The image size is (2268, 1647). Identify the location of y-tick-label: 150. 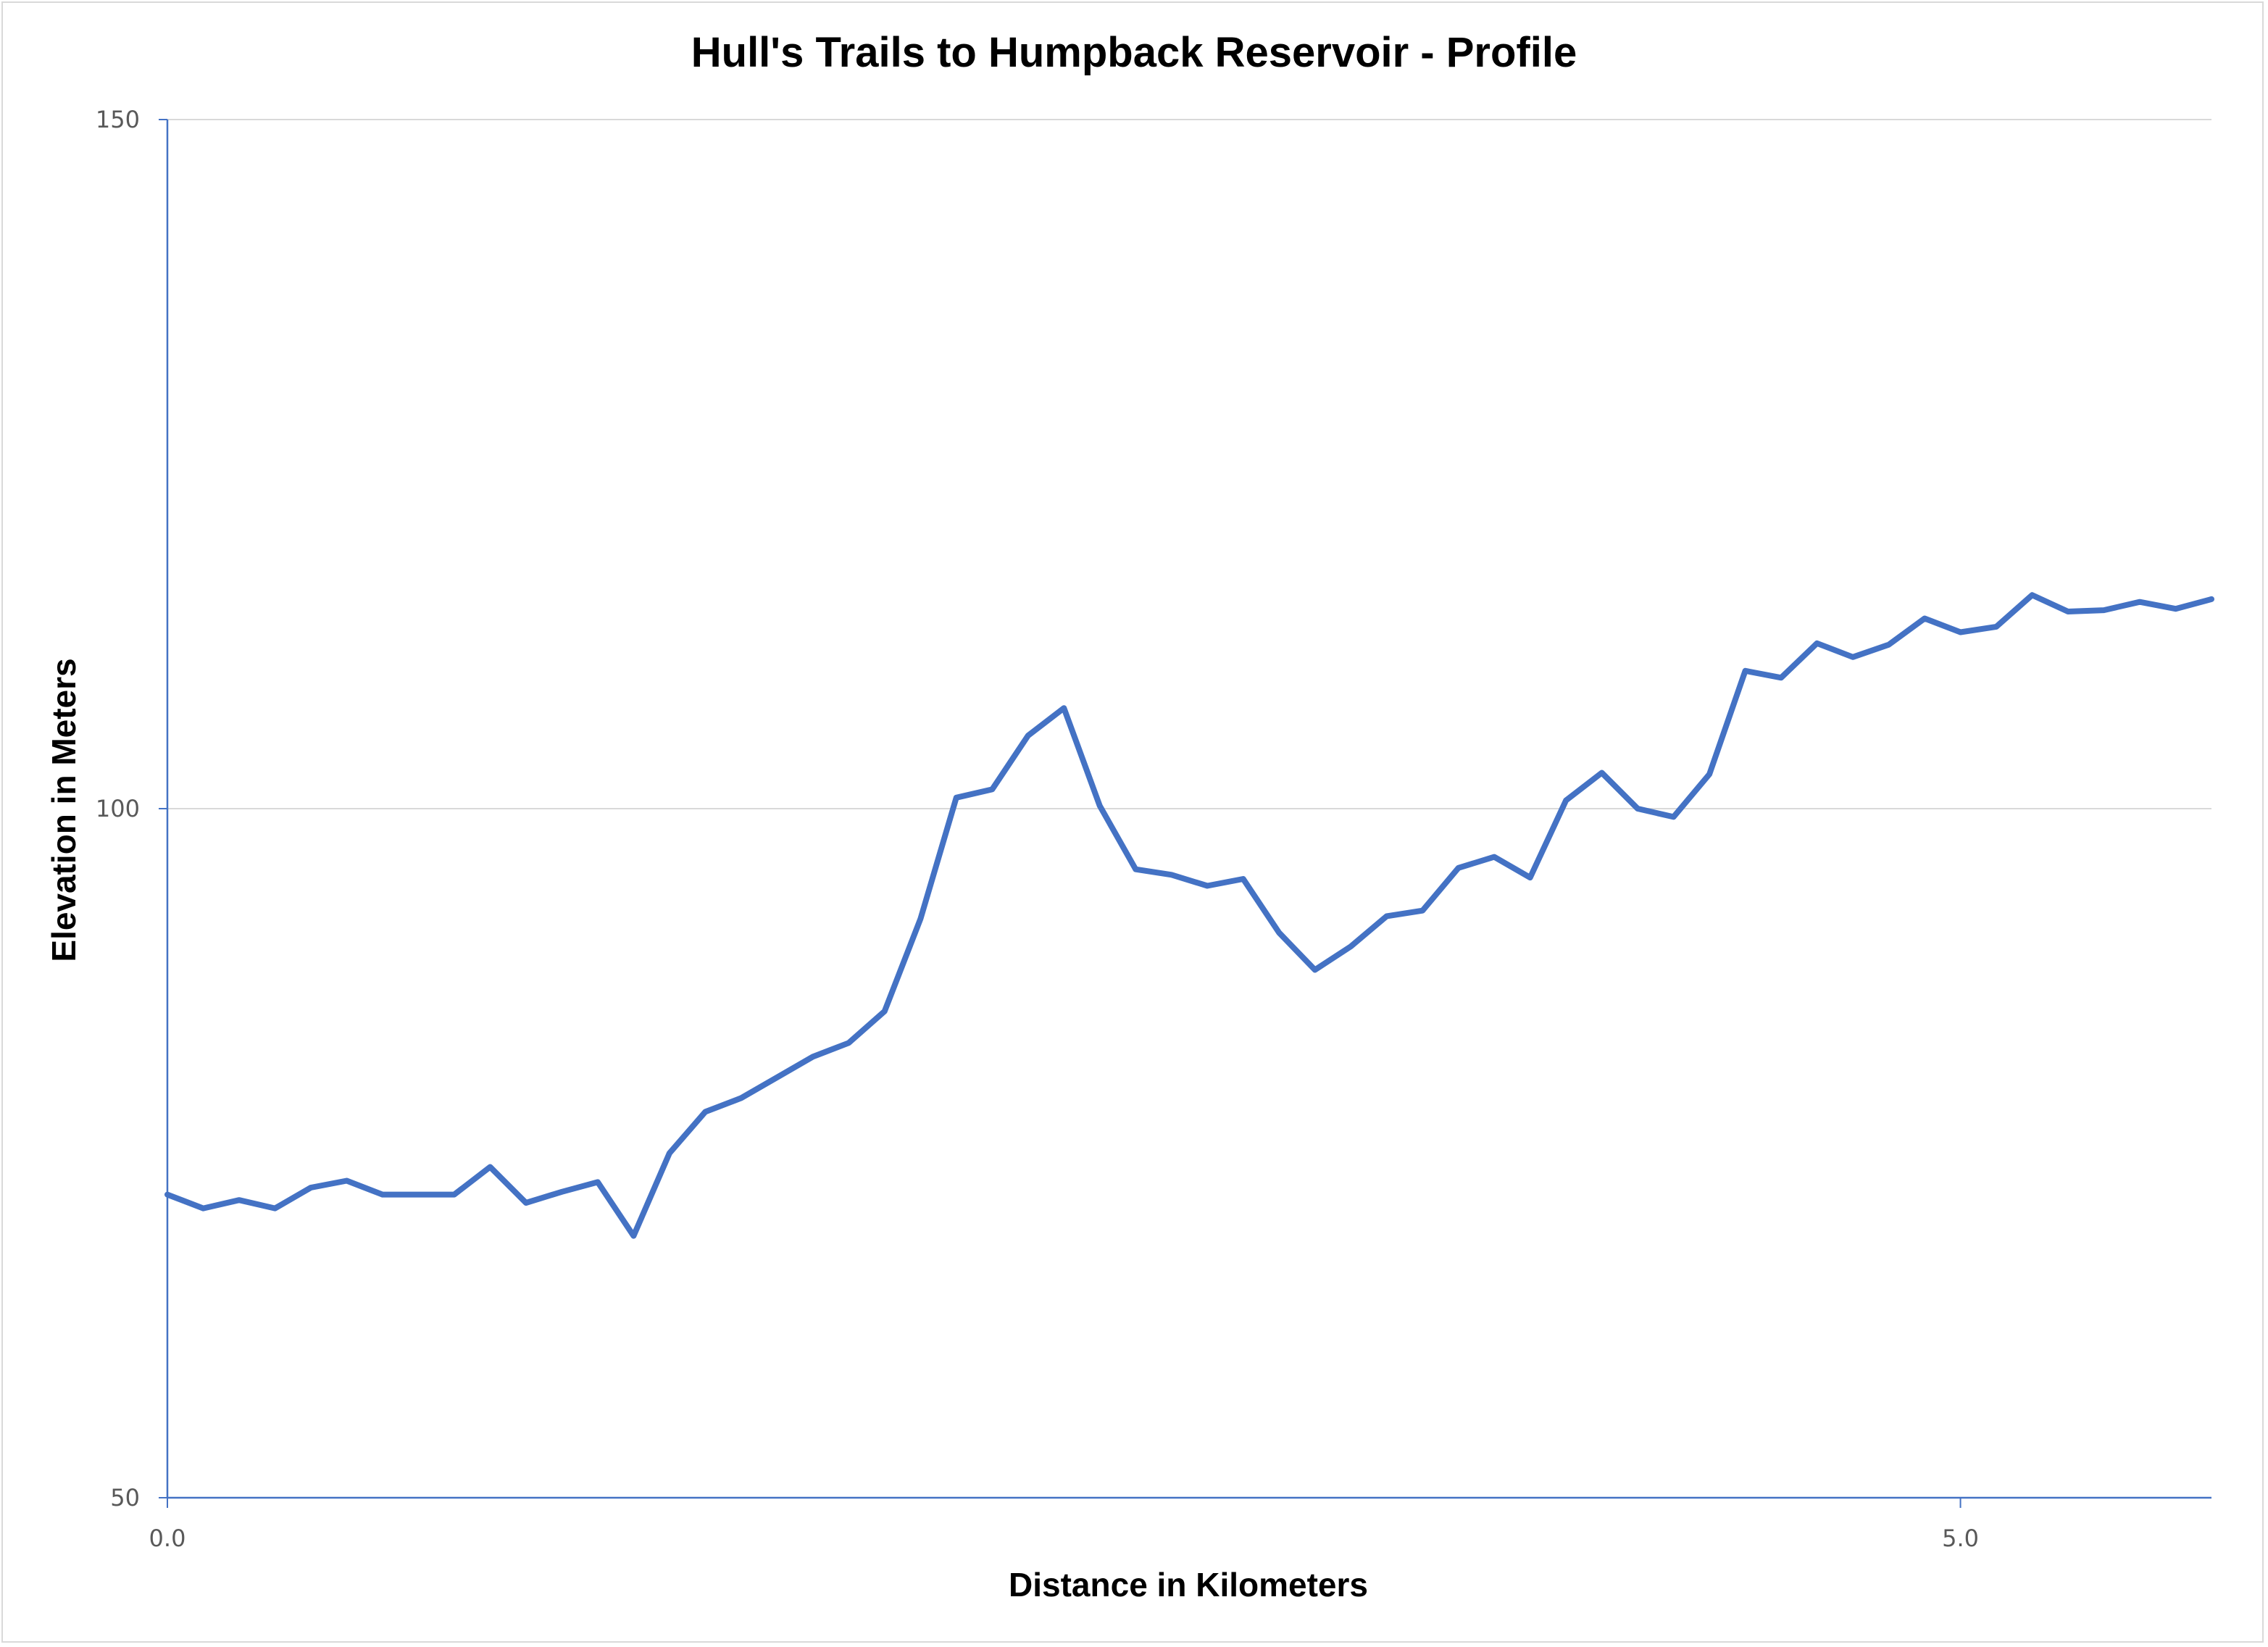
(118, 119).